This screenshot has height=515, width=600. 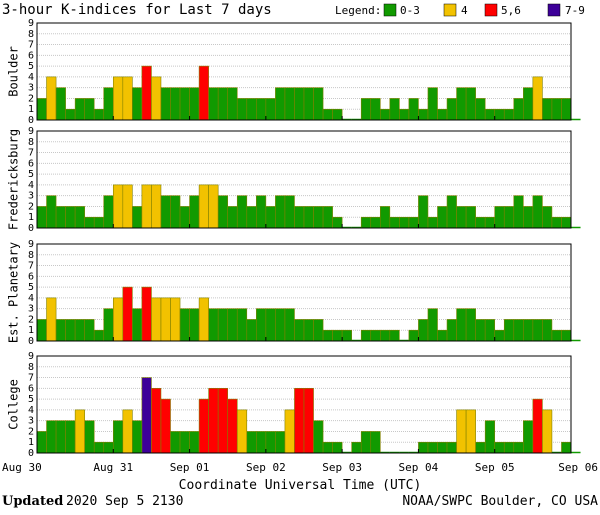 What do you see at coordinates (190, 467) in the screenshot?
I see `x-date-label: Sep 01` at bounding box center [190, 467].